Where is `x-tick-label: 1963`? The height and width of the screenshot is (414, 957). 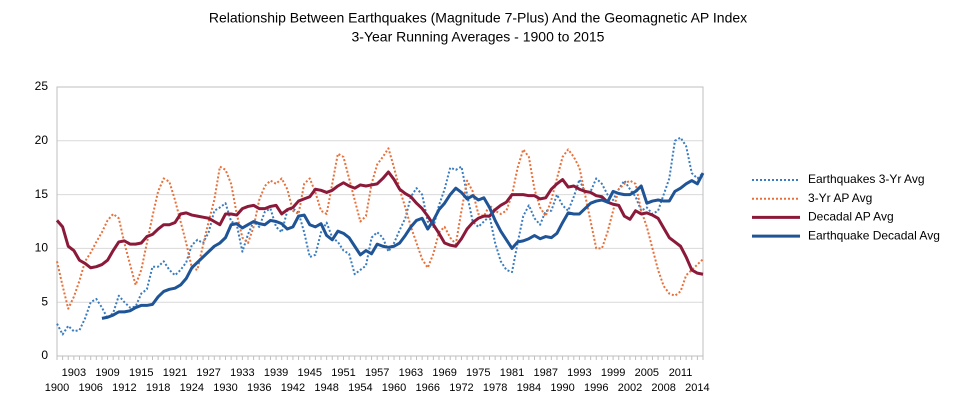
x-tick-label: 1963 is located at coordinates (411, 373).